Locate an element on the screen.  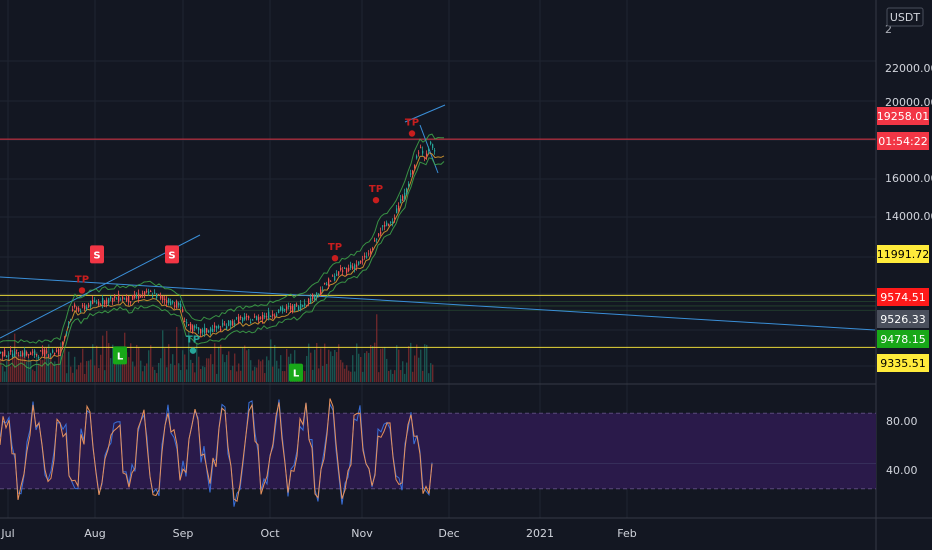
oscillator-tick-label: 40.00 is located at coordinates (902, 470).